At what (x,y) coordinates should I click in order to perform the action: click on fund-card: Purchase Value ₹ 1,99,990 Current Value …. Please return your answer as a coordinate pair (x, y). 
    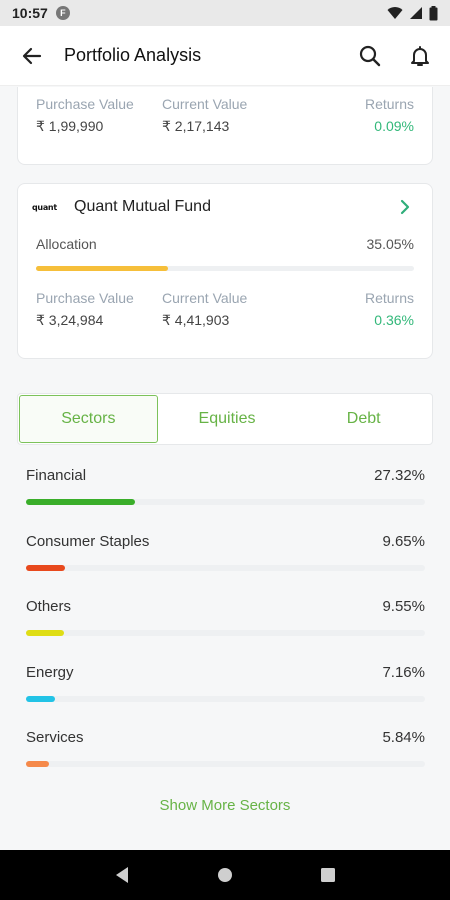
    Looking at the image, I should click on (225, 126).